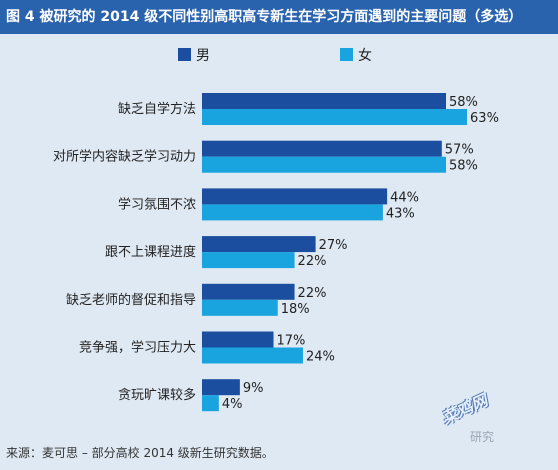  What do you see at coordinates (295, 309) in the screenshot?
I see `value-label-female: 18%` at bounding box center [295, 309].